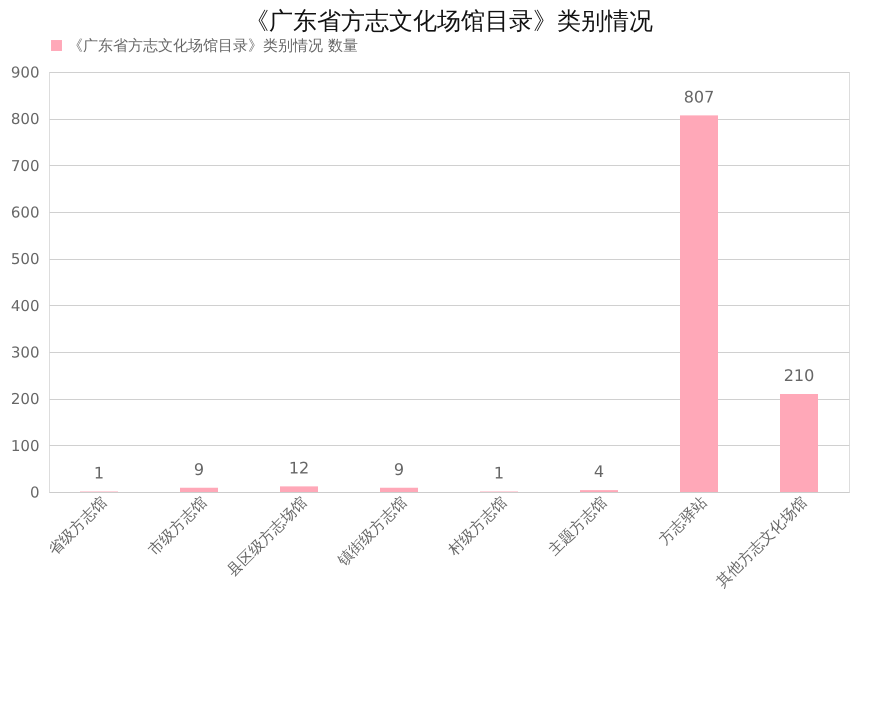  What do you see at coordinates (25, 305) in the screenshot?
I see `y-tick-label: 400` at bounding box center [25, 305].